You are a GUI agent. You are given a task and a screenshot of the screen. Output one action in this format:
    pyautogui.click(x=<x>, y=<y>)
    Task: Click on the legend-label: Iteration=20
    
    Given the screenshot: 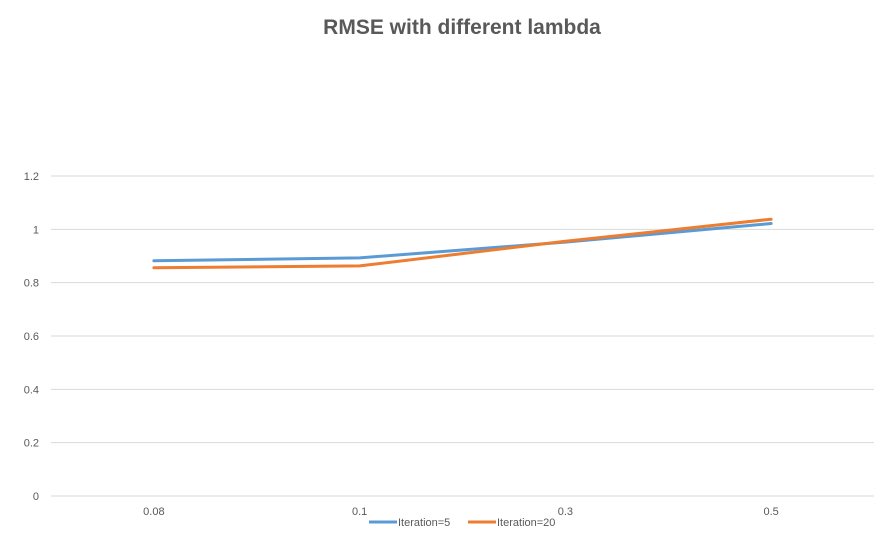 What is the action you would take?
    pyautogui.click(x=526, y=523)
    